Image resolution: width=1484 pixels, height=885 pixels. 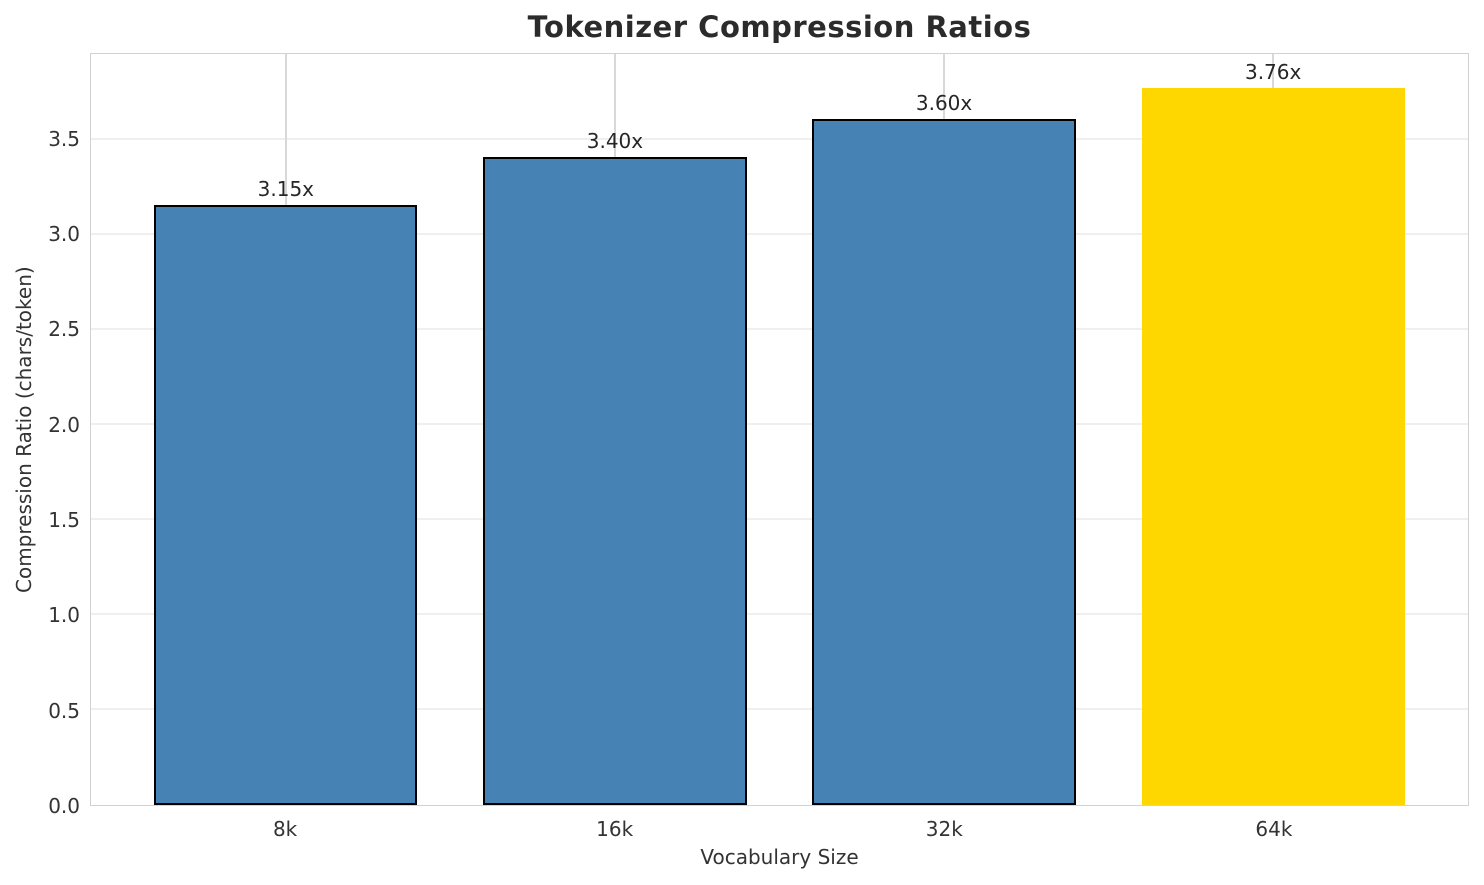 I want to click on bar-value-label: 3.15x, so click(x=286, y=188).